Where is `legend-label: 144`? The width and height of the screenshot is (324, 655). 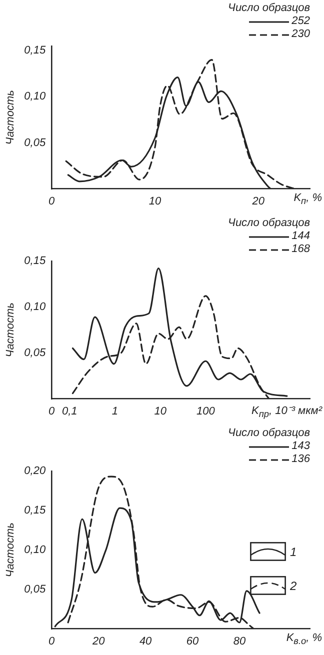 legend-label: 144 is located at coordinates (301, 236).